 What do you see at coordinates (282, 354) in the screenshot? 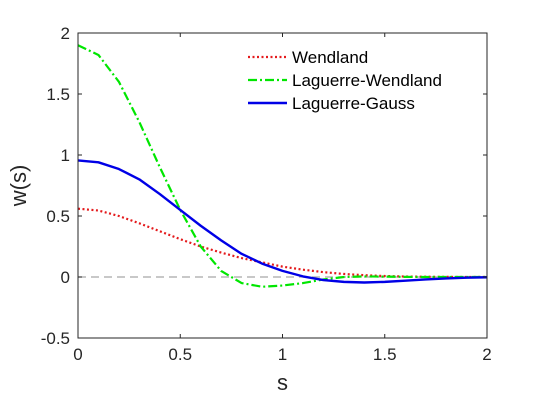
I see `x-tick-label: 1` at bounding box center [282, 354].